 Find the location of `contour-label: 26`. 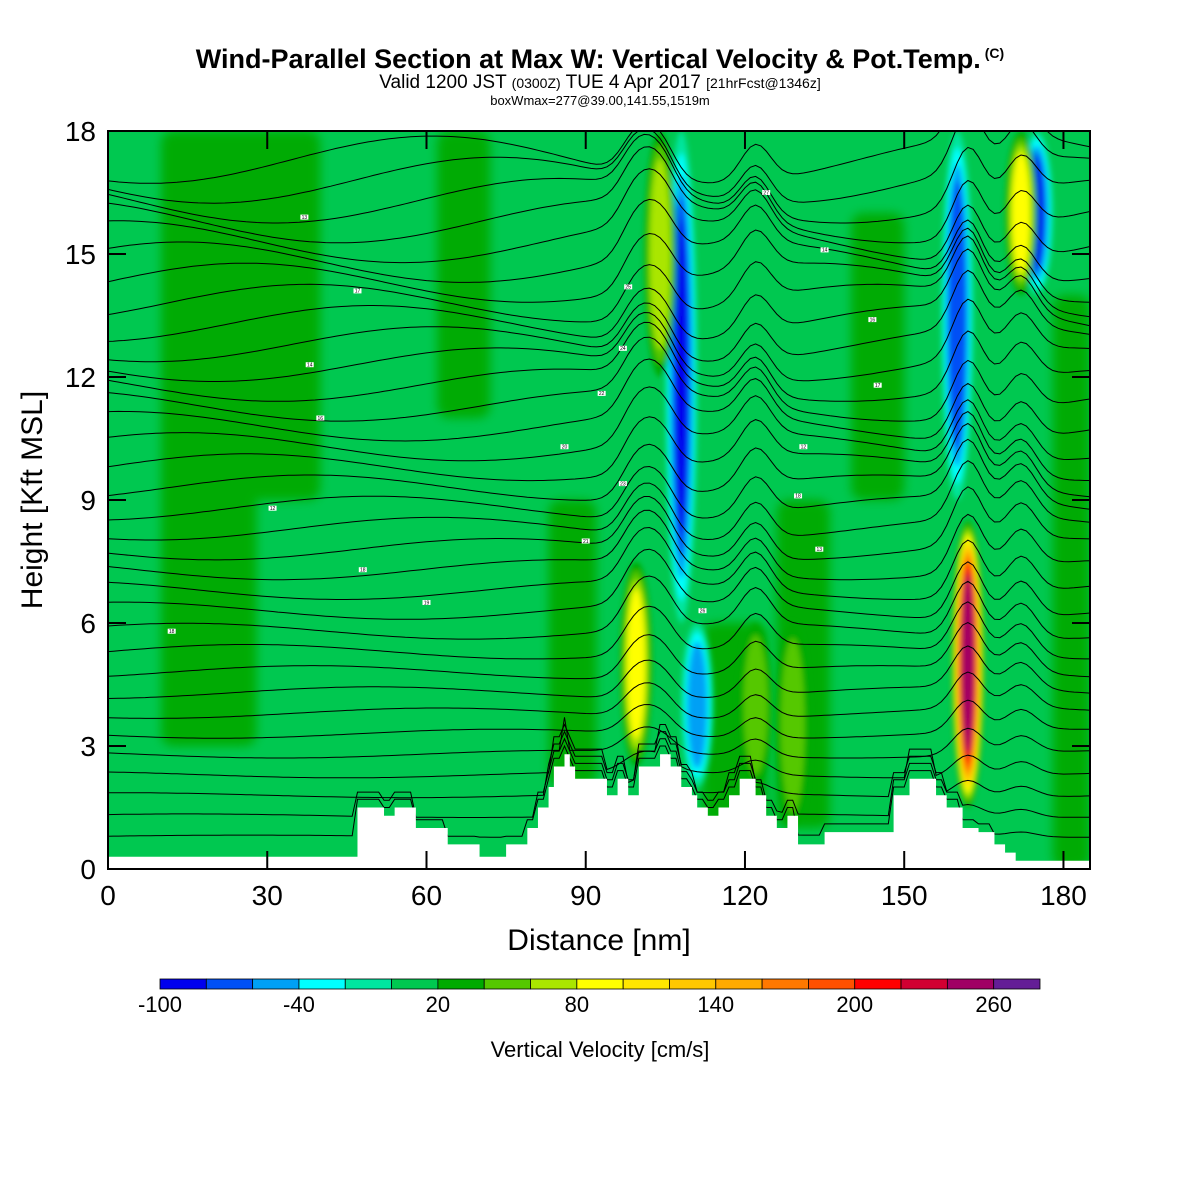

contour-label: 26 is located at coordinates (703, 612).